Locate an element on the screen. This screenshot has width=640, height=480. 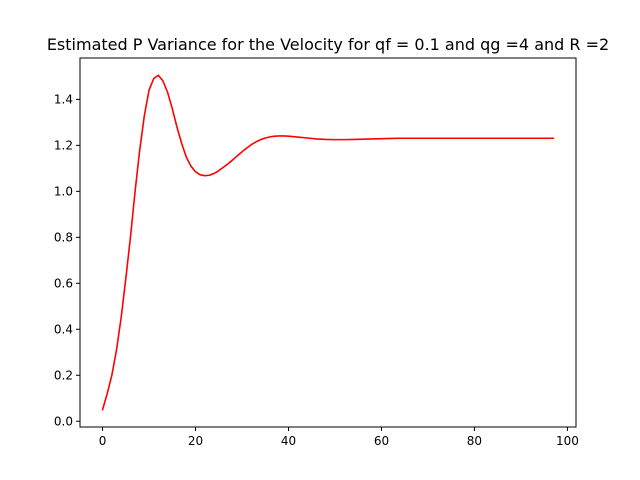
y-tick-label: 1.0 is located at coordinates (63, 191).